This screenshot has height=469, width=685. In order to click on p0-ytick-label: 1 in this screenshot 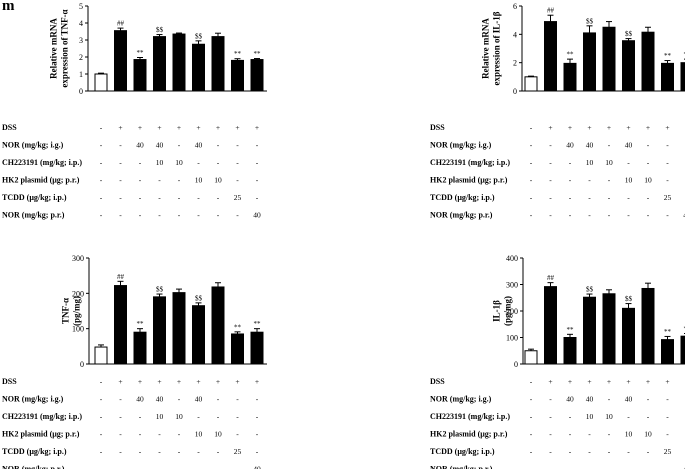, I will do `click(81, 74)`.